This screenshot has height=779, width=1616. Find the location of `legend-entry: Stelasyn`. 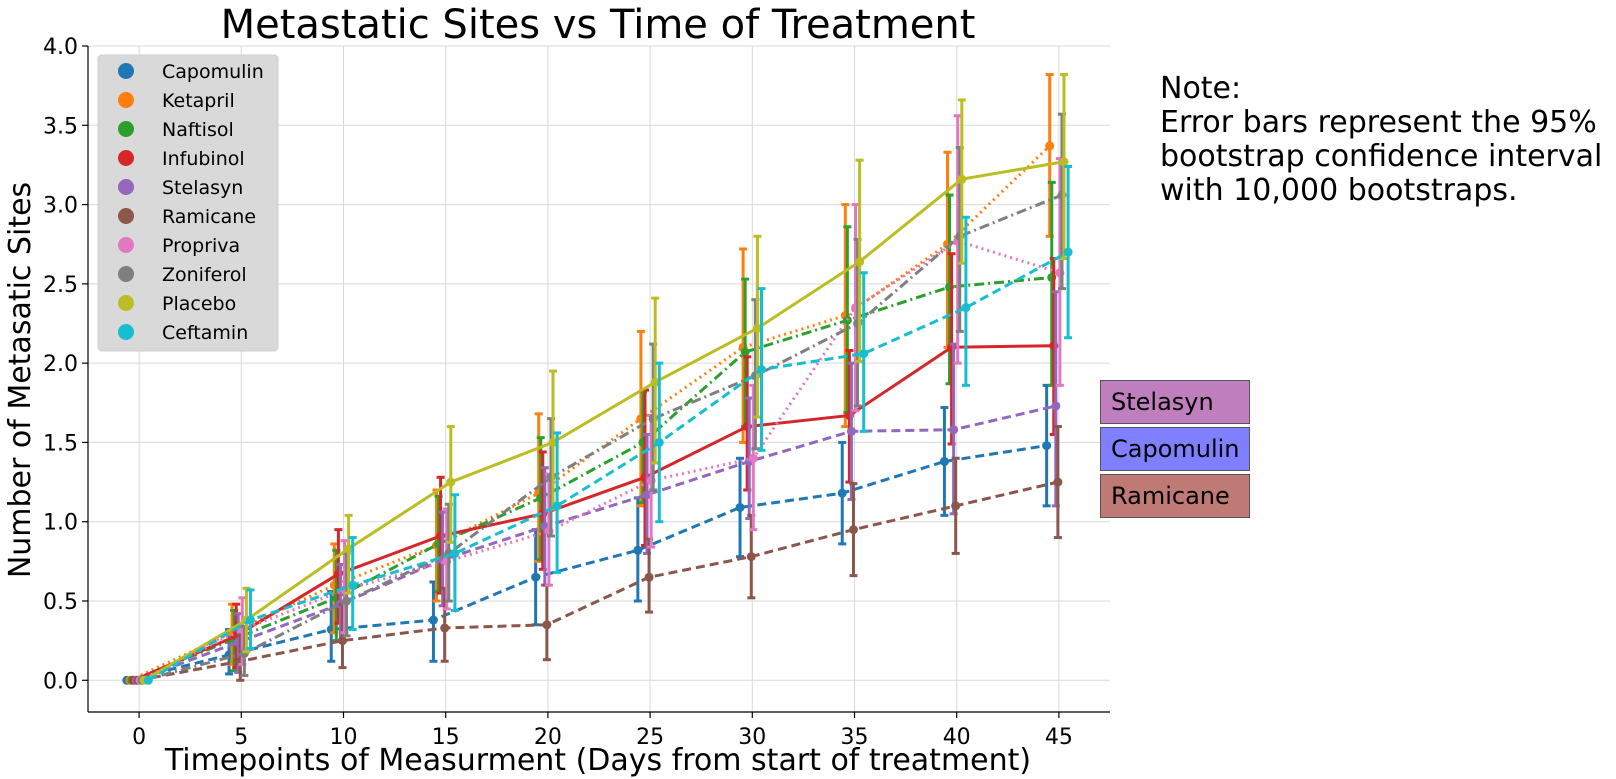

legend-entry: Stelasyn is located at coordinates (202, 188).